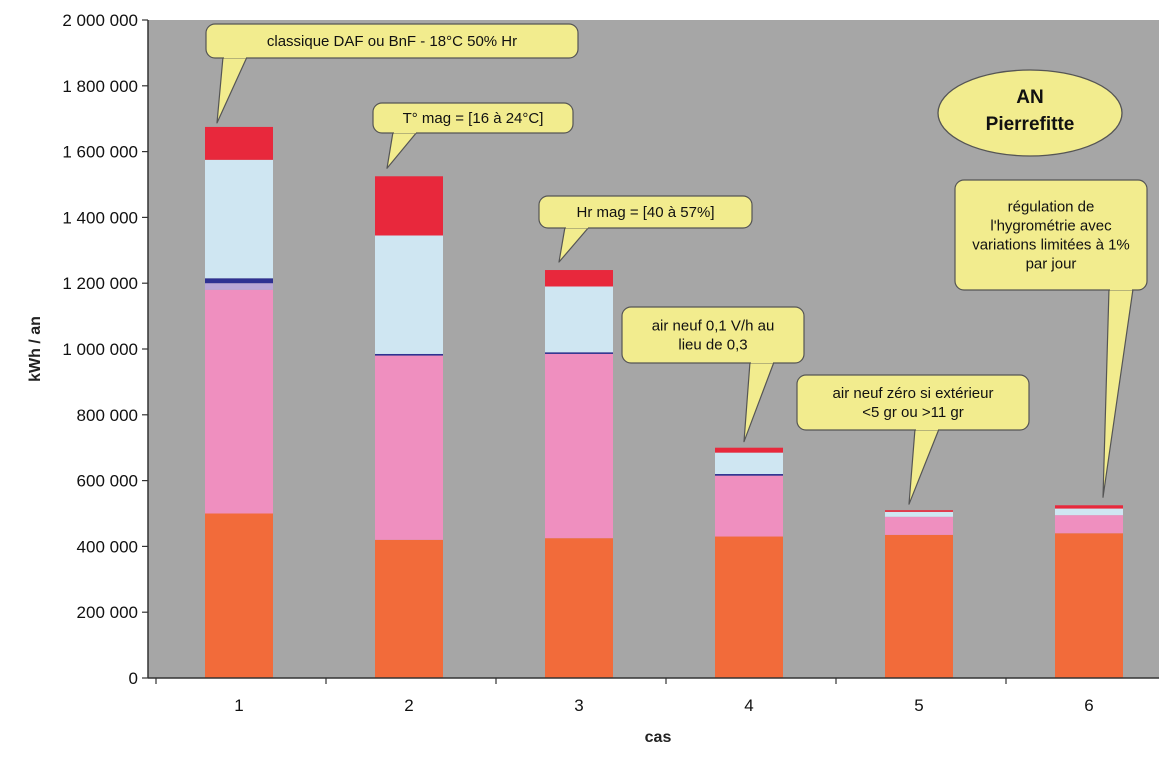  What do you see at coordinates (238, 705) in the screenshot?
I see `x-tick-label: 1` at bounding box center [238, 705].